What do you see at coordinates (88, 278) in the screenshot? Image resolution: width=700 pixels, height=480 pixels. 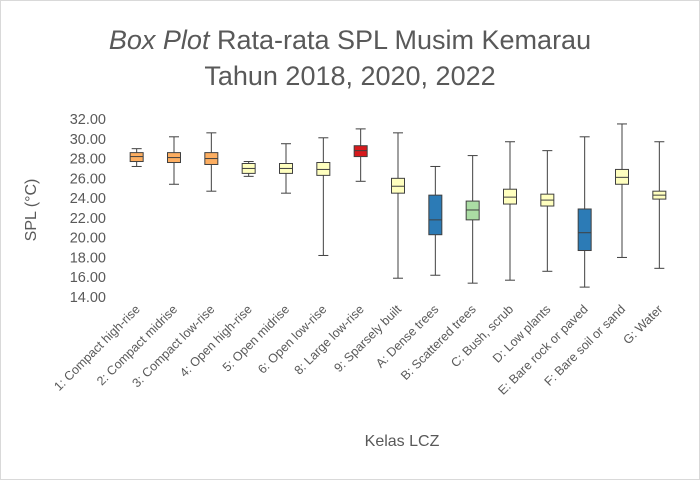 I see `y-tick-label: 16.00` at bounding box center [88, 278].